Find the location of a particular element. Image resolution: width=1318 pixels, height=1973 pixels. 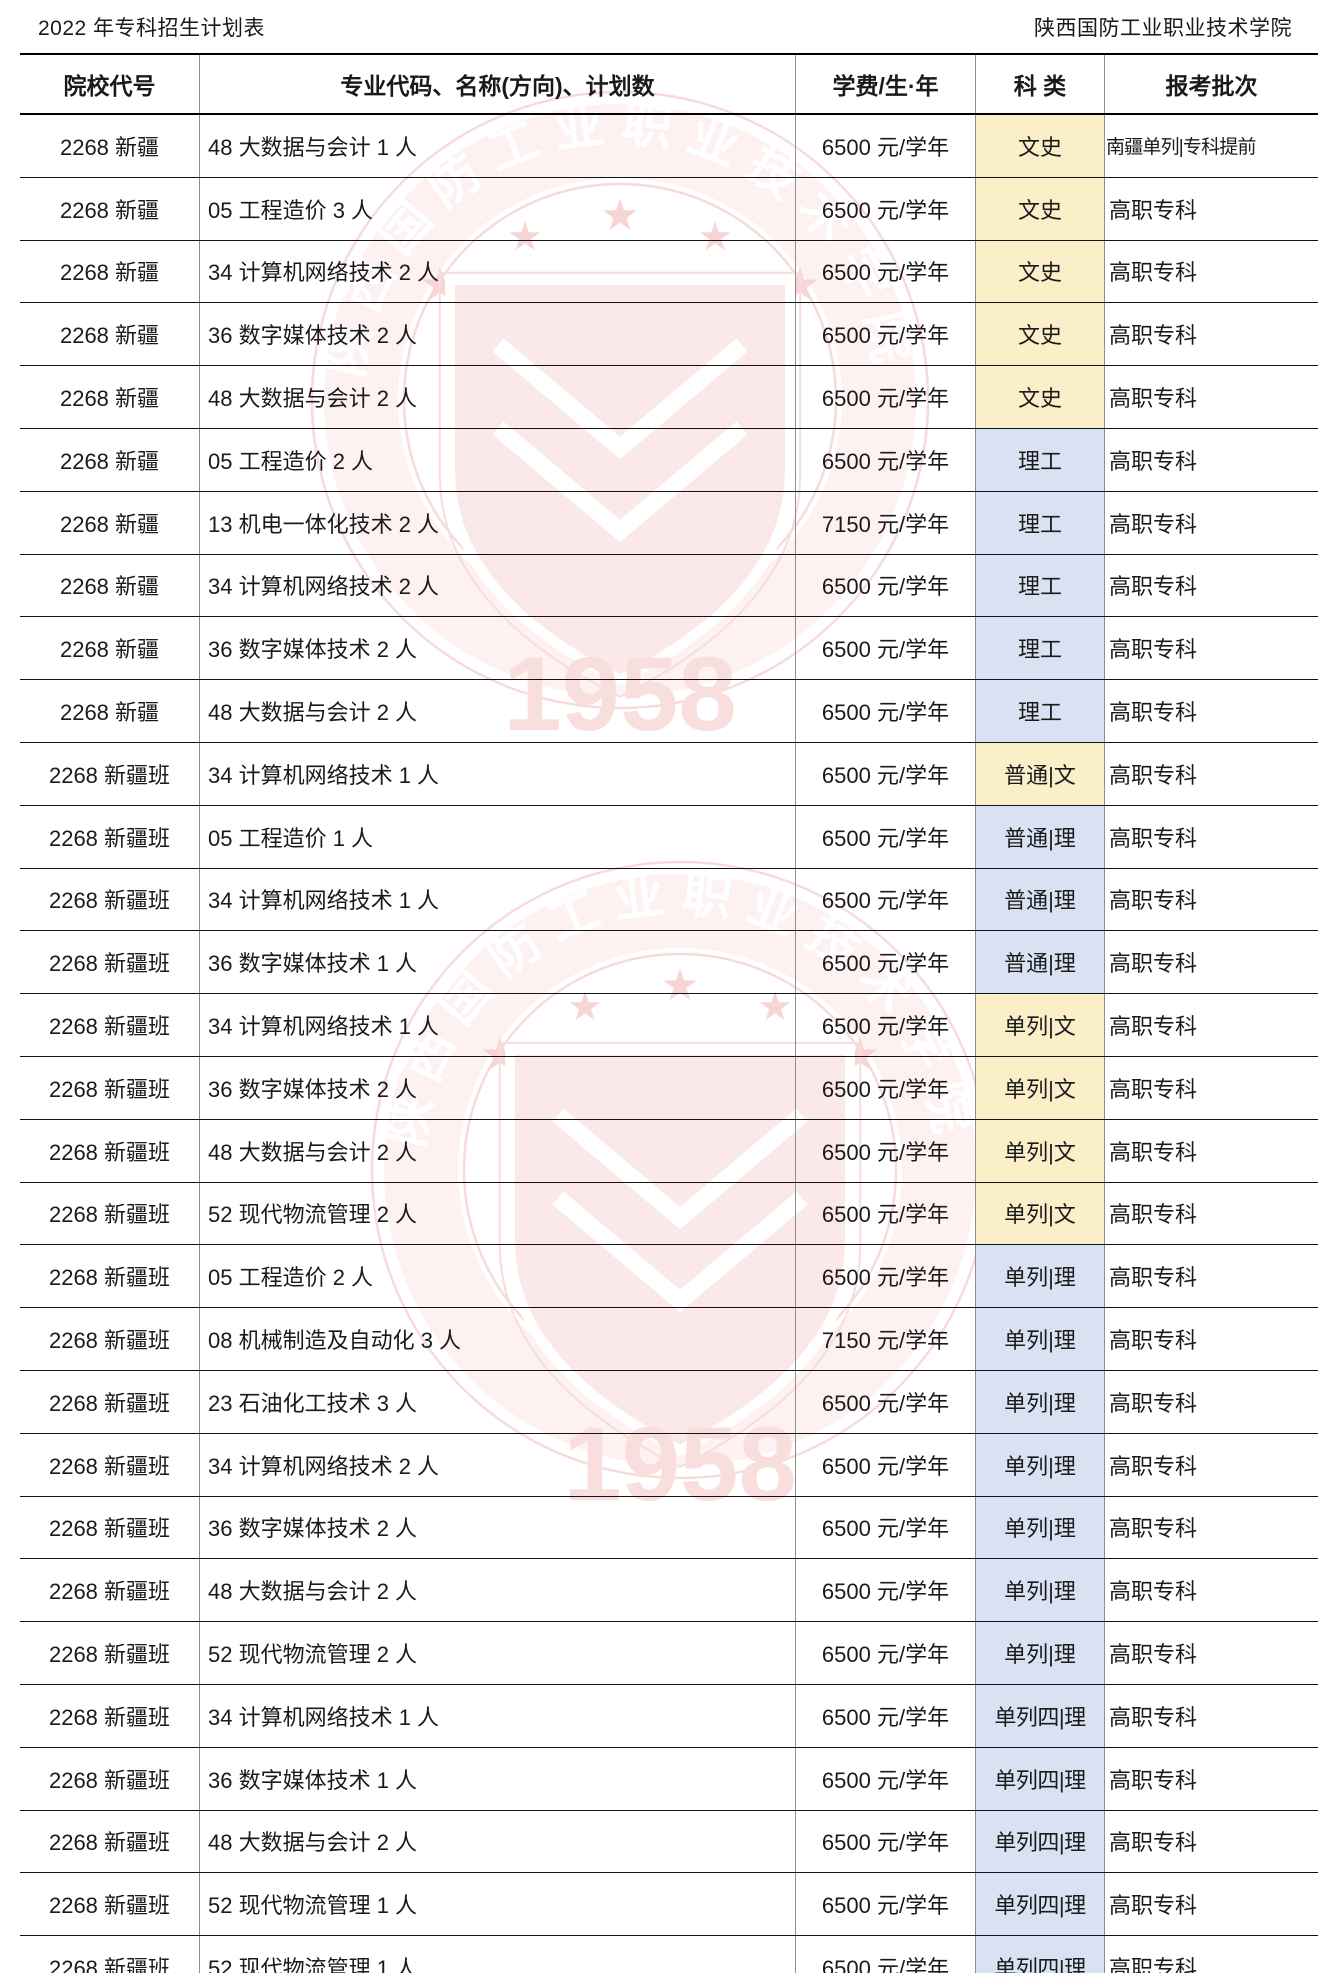

table-header-row: 院校代号 专业代码、名称(方向)、计划数 学费/生·年科 类 报考批次 is located at coordinates (669, 85).